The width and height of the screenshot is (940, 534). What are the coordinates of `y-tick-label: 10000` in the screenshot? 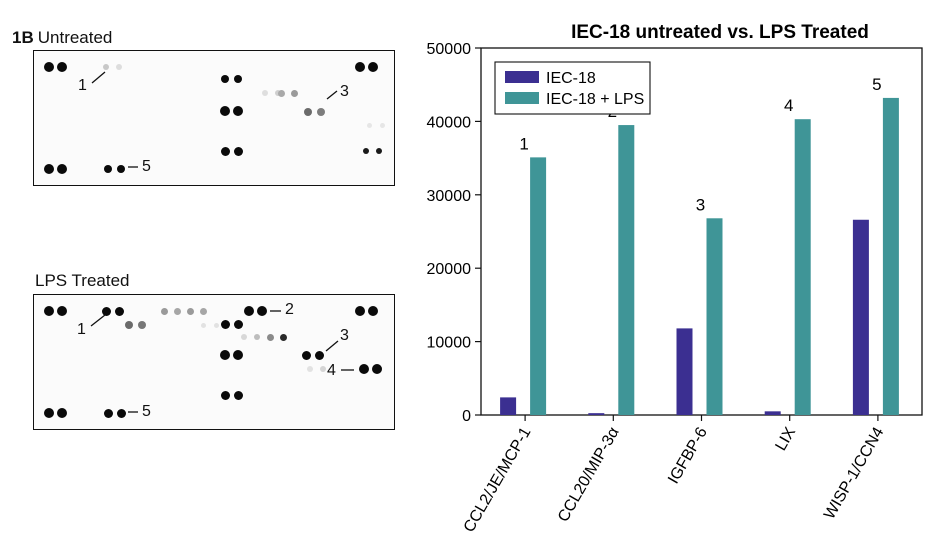 It's located at (449, 343).